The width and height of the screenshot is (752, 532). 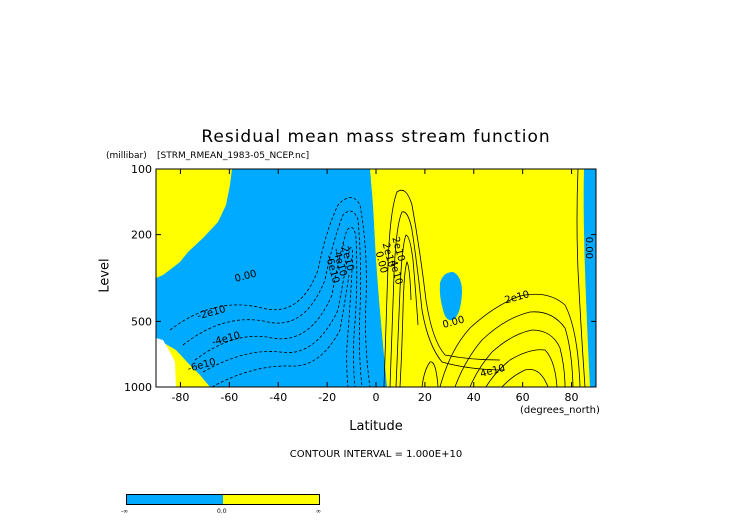 What do you see at coordinates (588, 248) in the screenshot?
I see `contour-label: 0.00` at bounding box center [588, 248].